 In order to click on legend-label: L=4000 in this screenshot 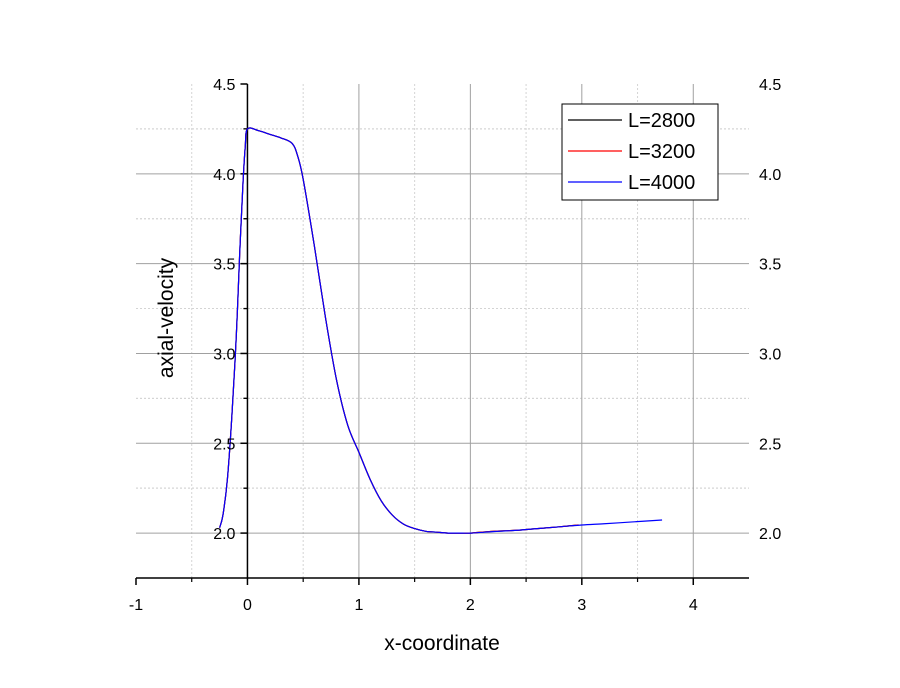, I will do `click(661, 183)`.